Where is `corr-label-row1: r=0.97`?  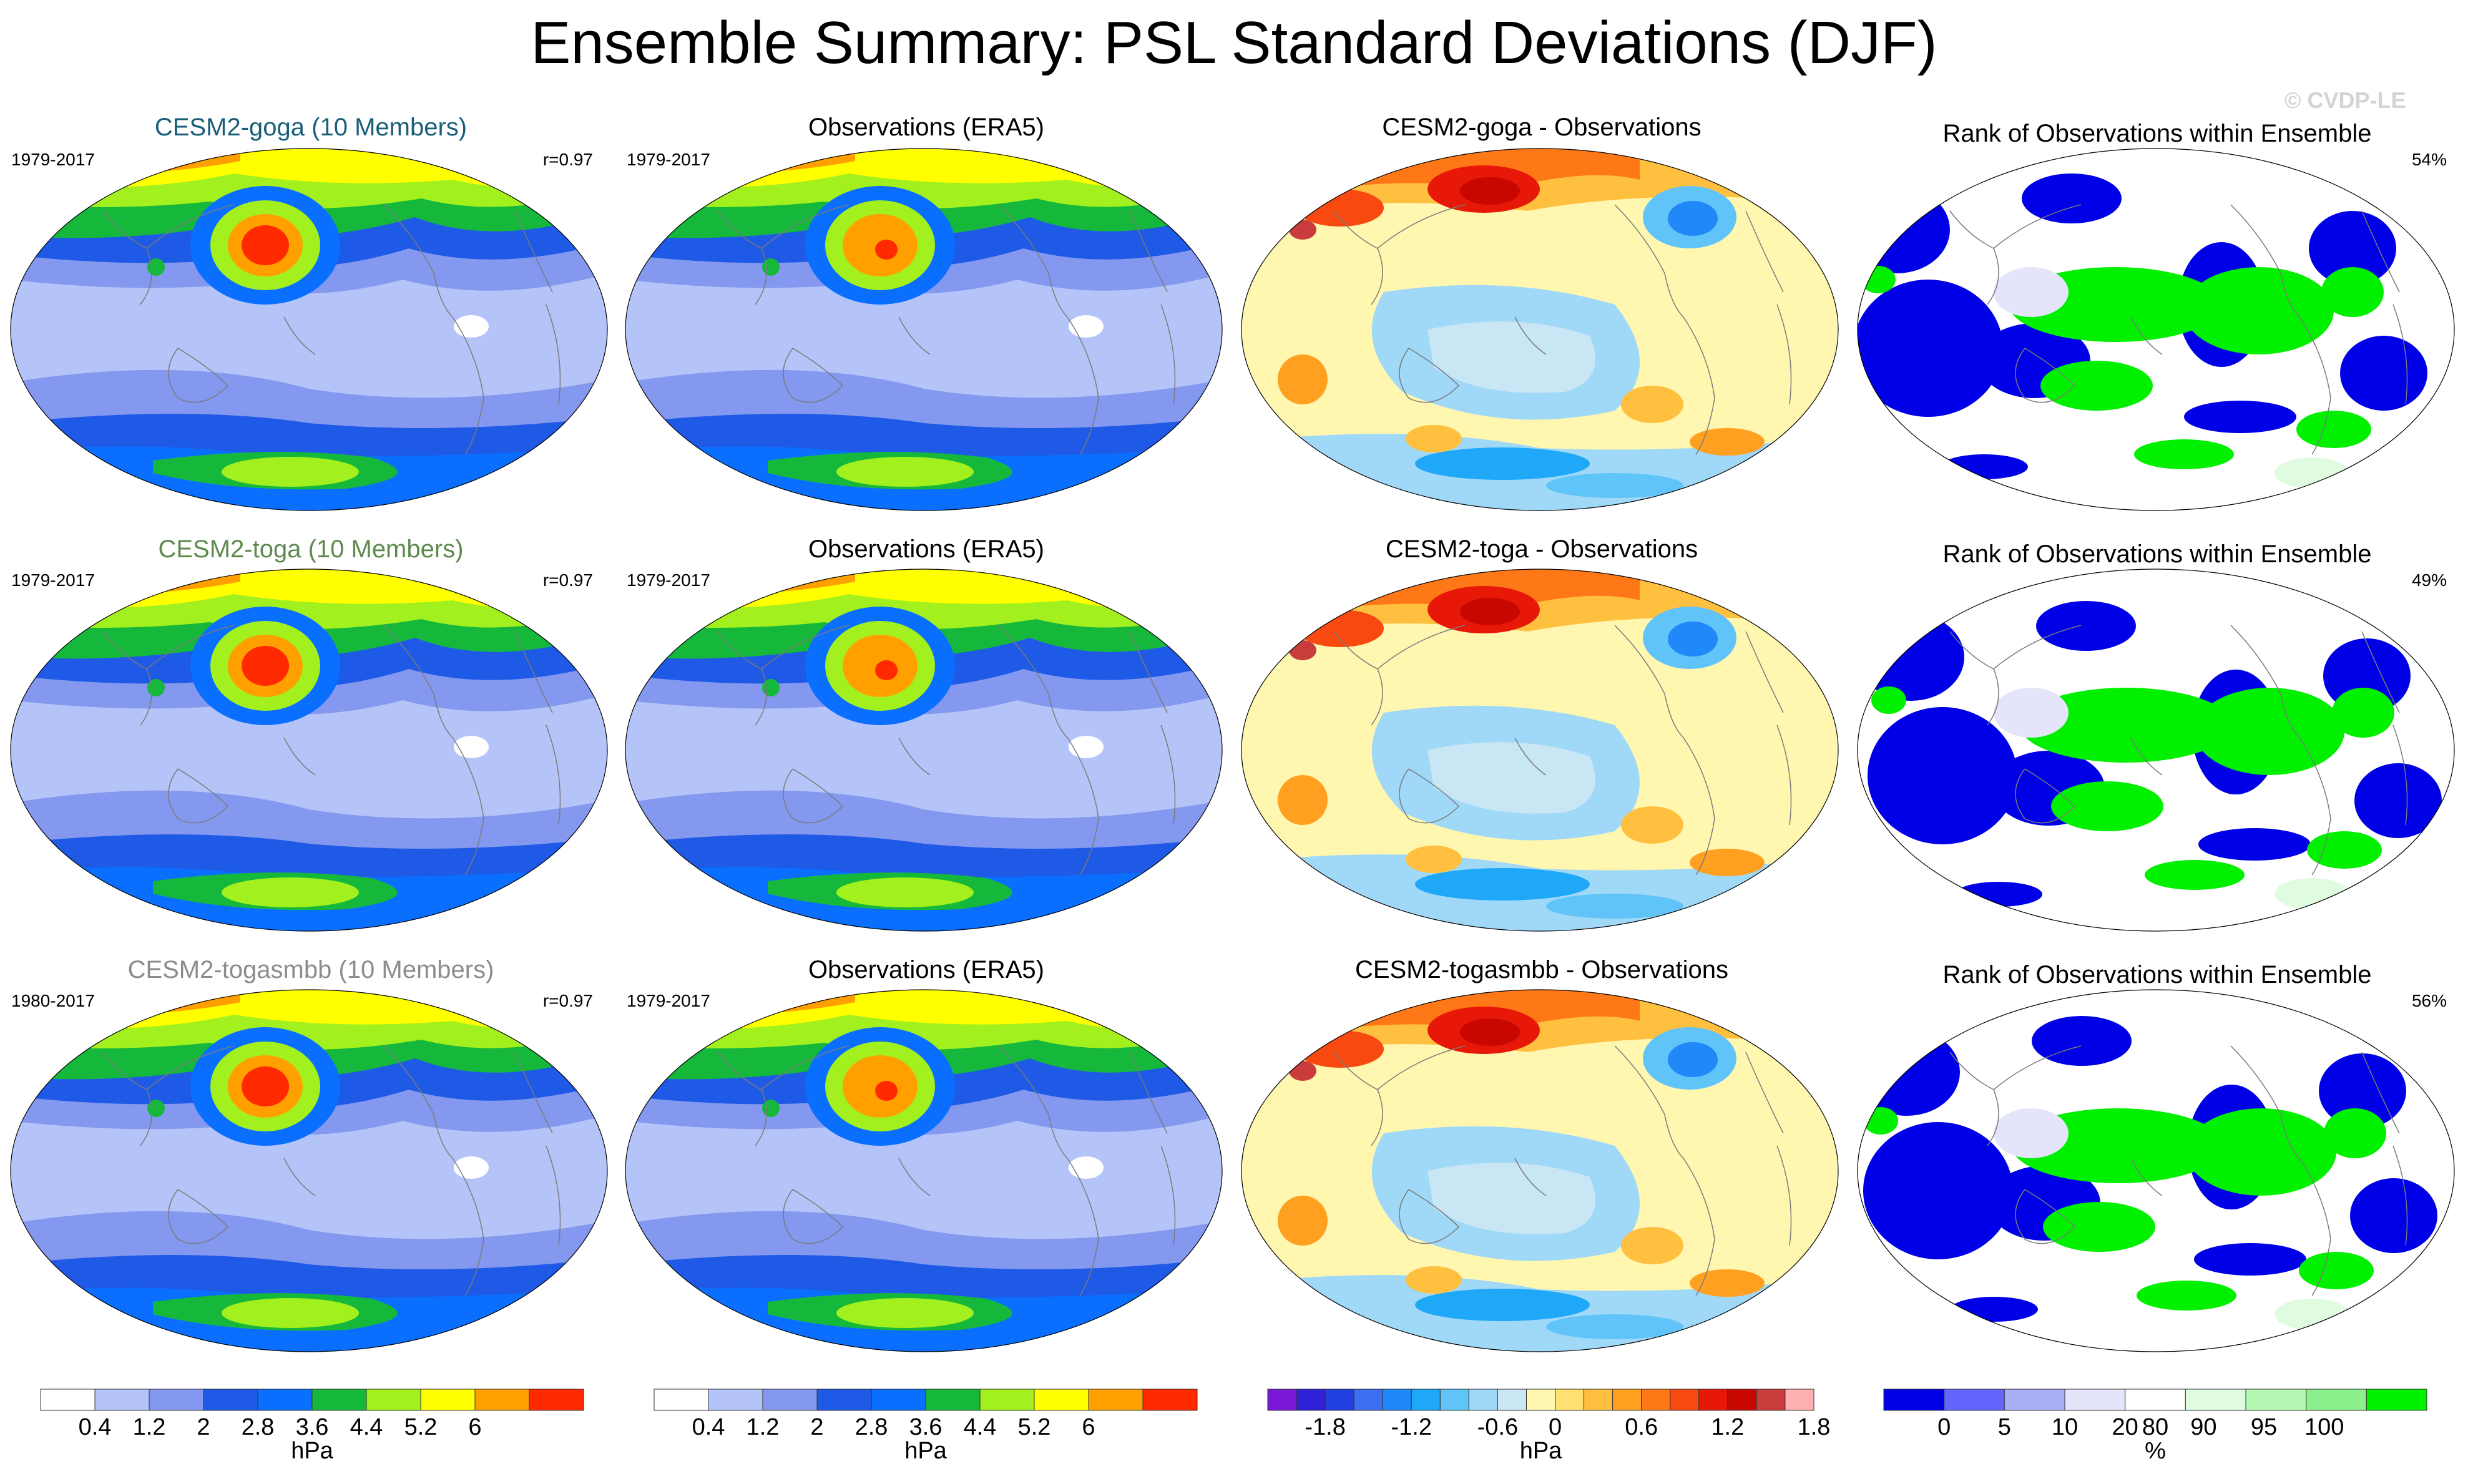 corr-label-row1: r=0.97 is located at coordinates (567, 159).